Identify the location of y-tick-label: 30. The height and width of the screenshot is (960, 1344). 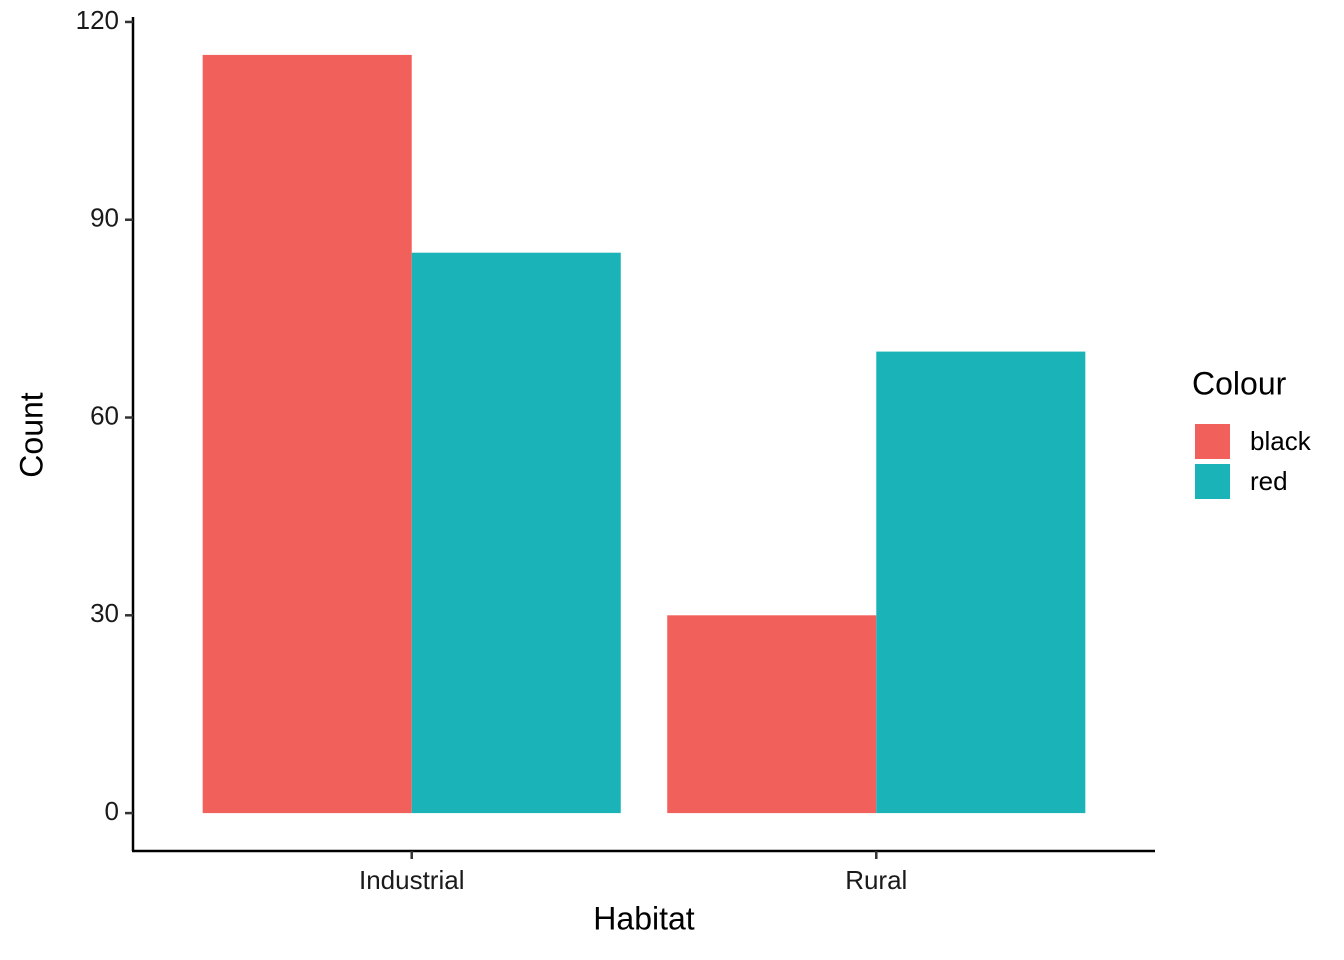
(104, 613).